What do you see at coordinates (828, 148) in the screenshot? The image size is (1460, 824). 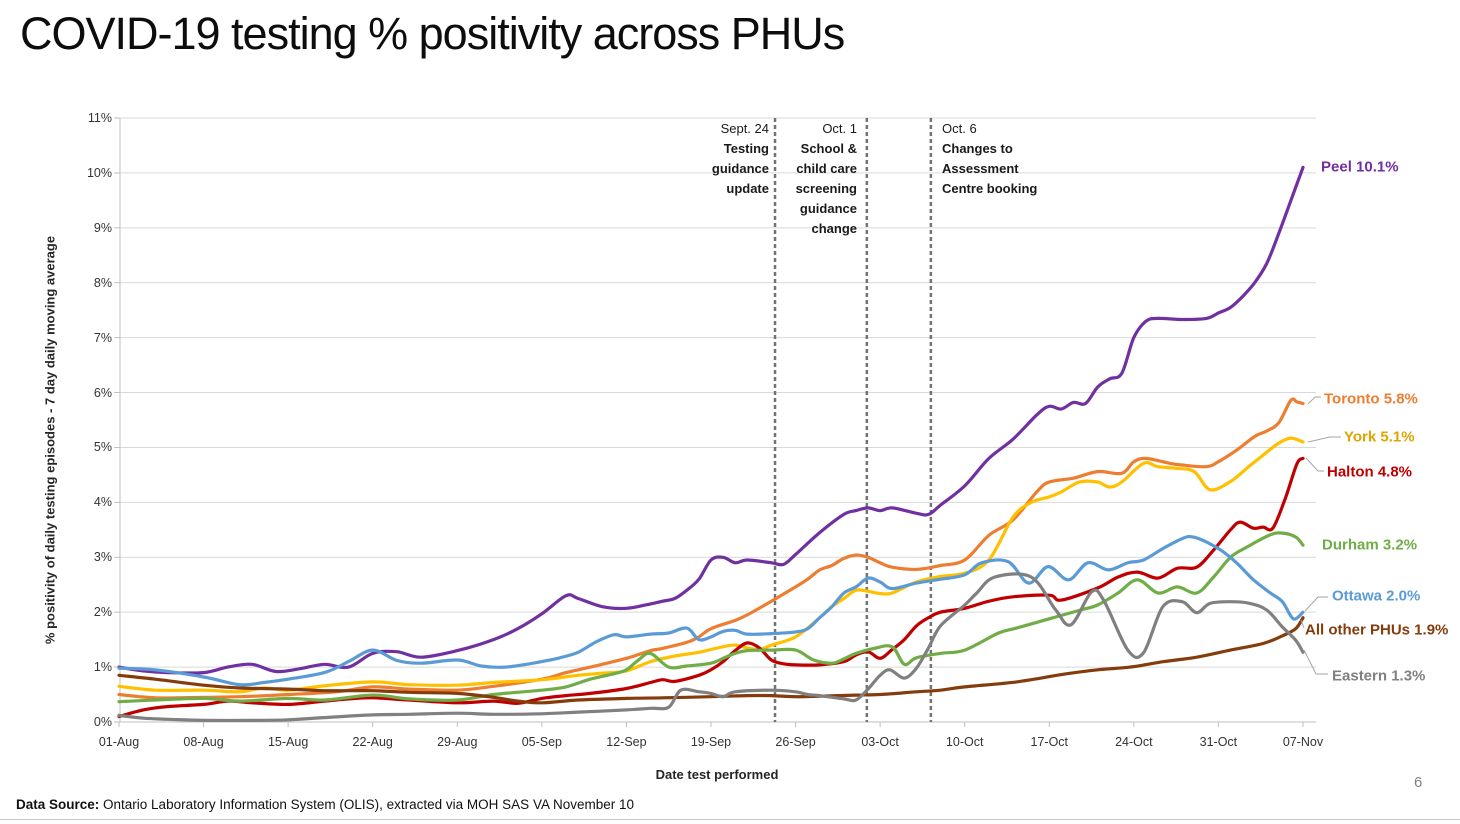 I see `event-text-line: School &` at bounding box center [828, 148].